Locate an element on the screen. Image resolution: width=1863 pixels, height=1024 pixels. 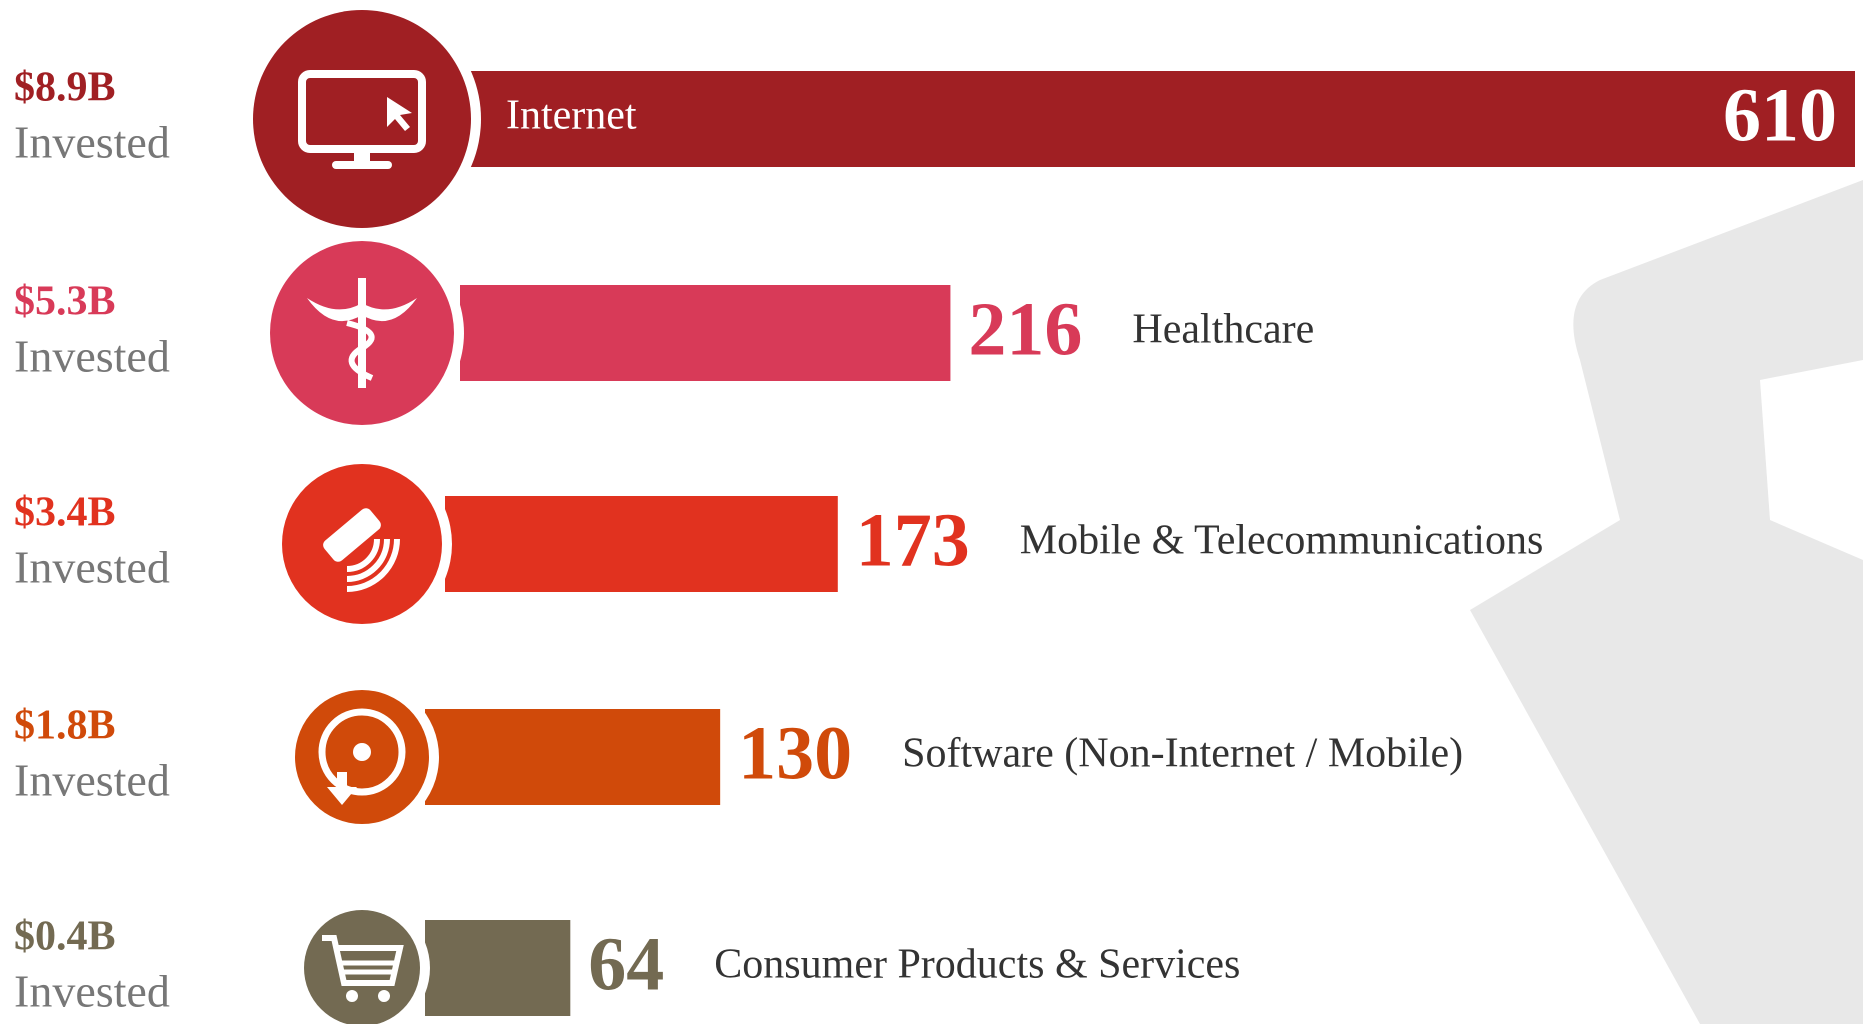
category-label: Mobile & Telecommunications is located at coordinates (1282, 541).